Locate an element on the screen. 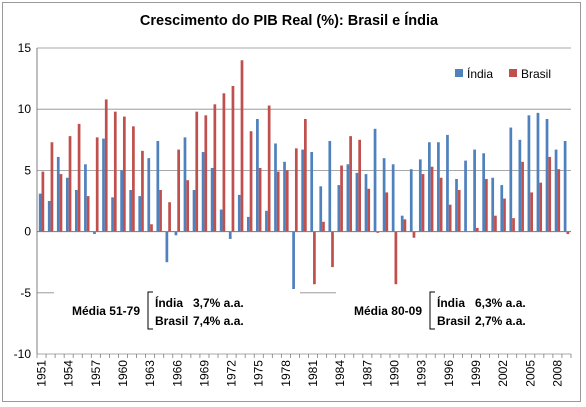 This screenshot has height=407, width=586. y-tick-label: 5 is located at coordinates (27, 170).